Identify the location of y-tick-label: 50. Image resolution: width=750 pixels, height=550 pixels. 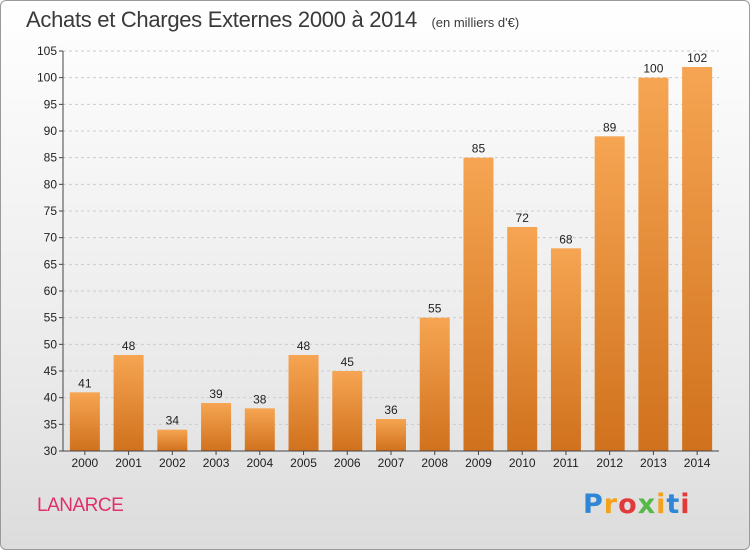
(51, 344).